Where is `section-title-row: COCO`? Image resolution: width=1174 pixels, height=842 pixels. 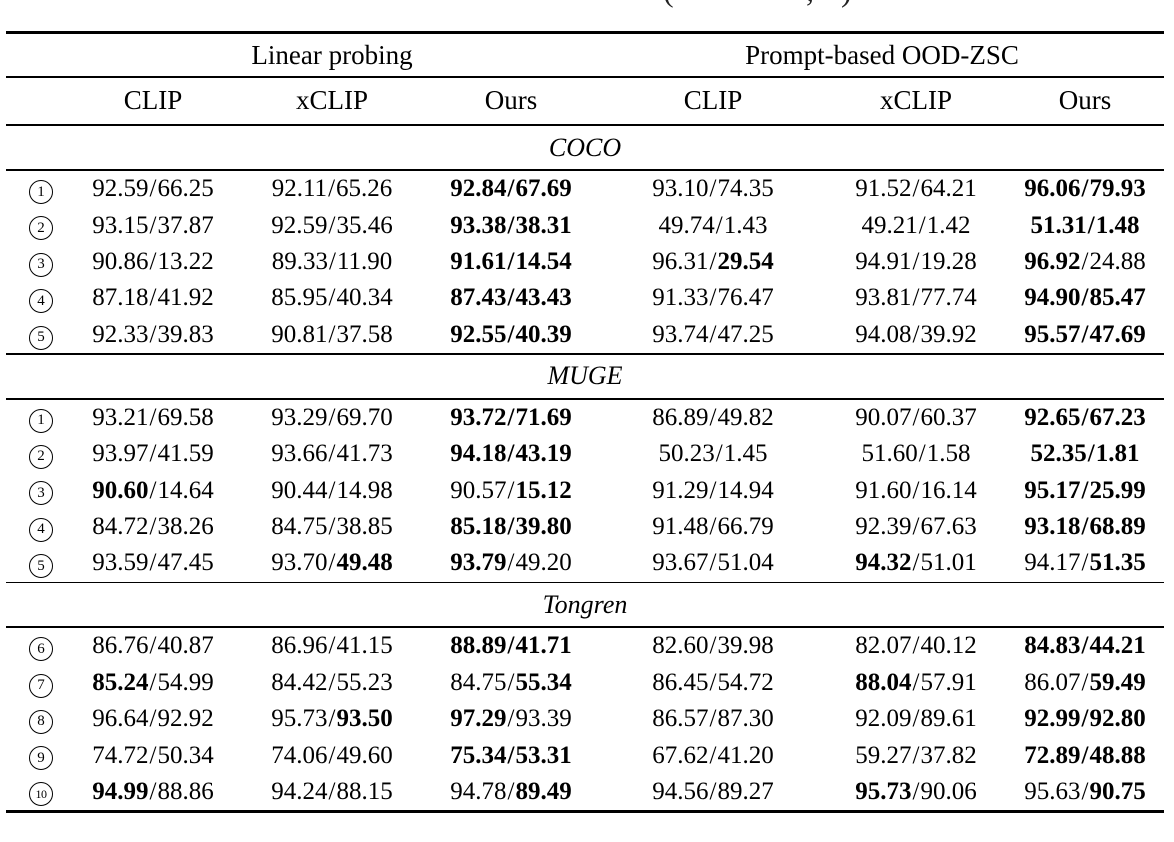
section-title-row: COCO is located at coordinates (585, 147).